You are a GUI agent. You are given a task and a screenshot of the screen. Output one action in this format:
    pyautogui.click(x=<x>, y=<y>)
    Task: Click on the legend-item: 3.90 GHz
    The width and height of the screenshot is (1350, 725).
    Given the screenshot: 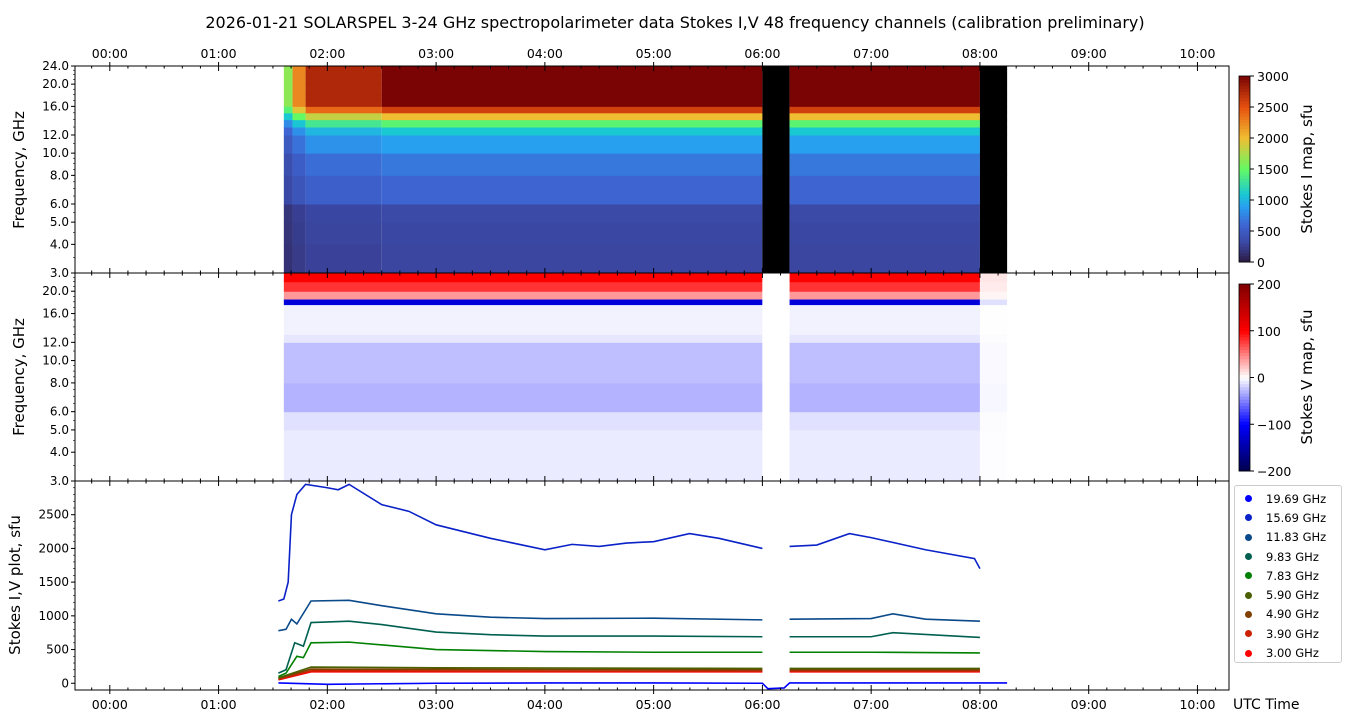 What is the action you would take?
    pyautogui.click(x=1288, y=633)
    